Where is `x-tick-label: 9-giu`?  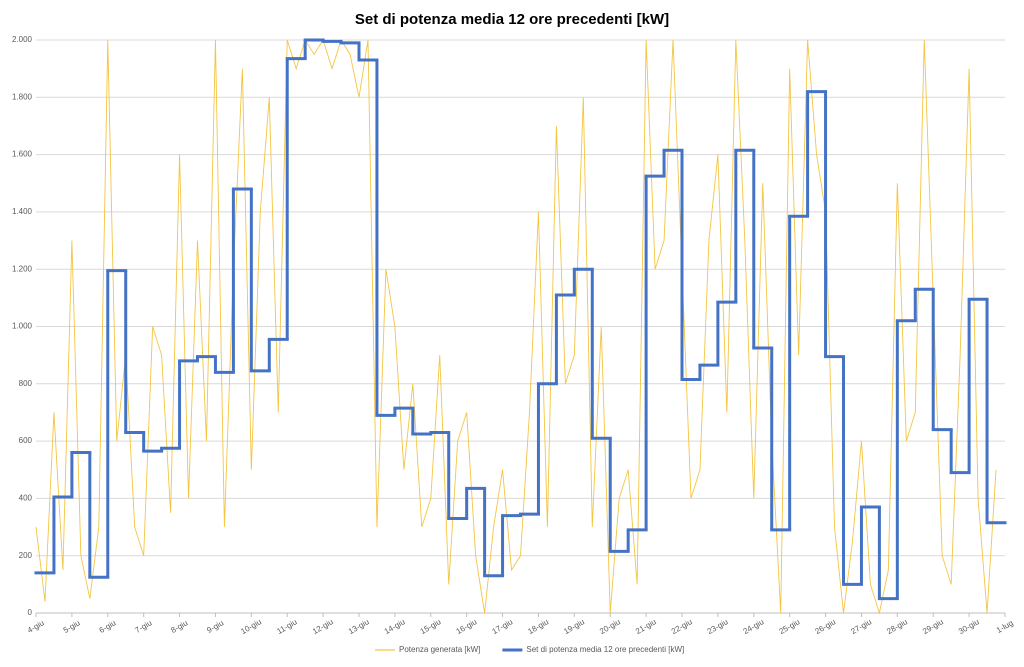
x-tick-label: 9-giu is located at coordinates (215, 626).